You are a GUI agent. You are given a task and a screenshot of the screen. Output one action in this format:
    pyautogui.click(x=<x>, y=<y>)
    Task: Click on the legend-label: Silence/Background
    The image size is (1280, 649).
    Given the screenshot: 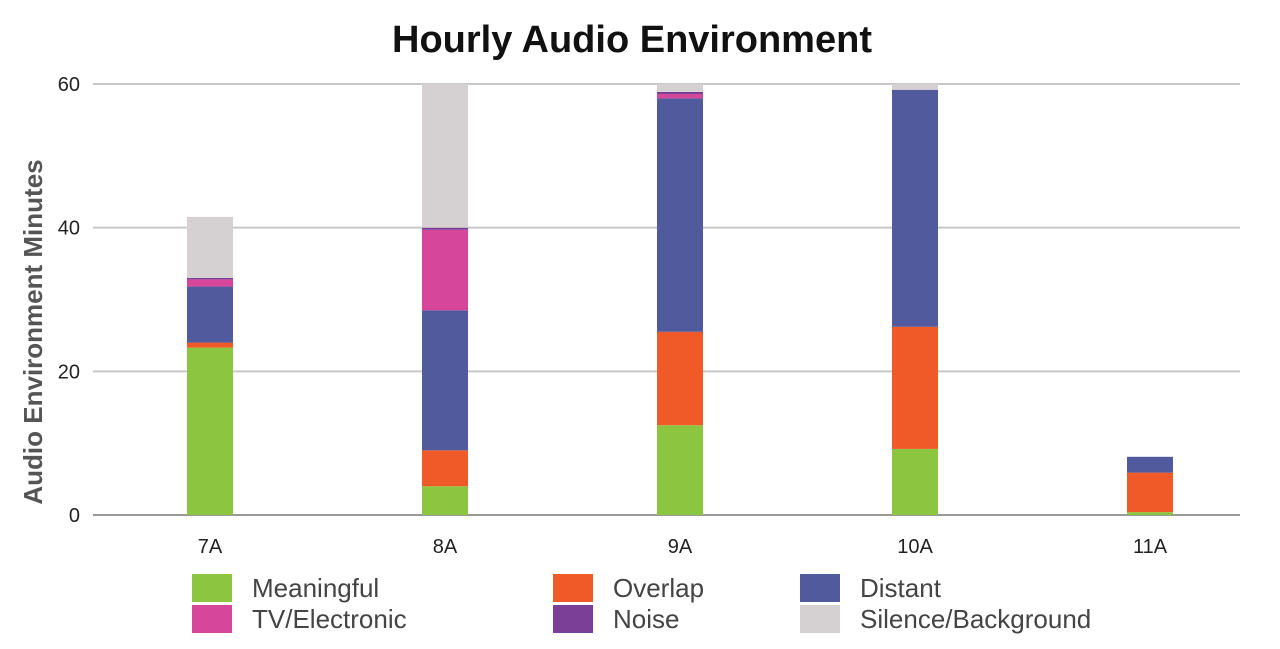 What is the action you would take?
    pyautogui.click(x=975, y=619)
    